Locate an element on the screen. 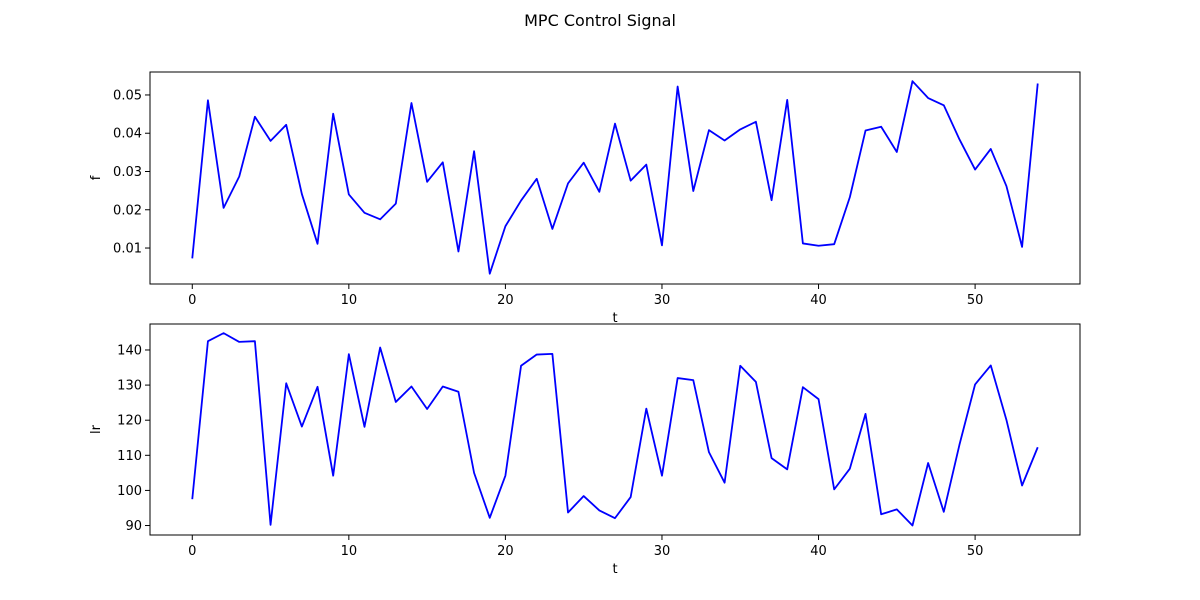 The image size is (1200, 600). x-tick-label-1-2: 20 is located at coordinates (505, 551).